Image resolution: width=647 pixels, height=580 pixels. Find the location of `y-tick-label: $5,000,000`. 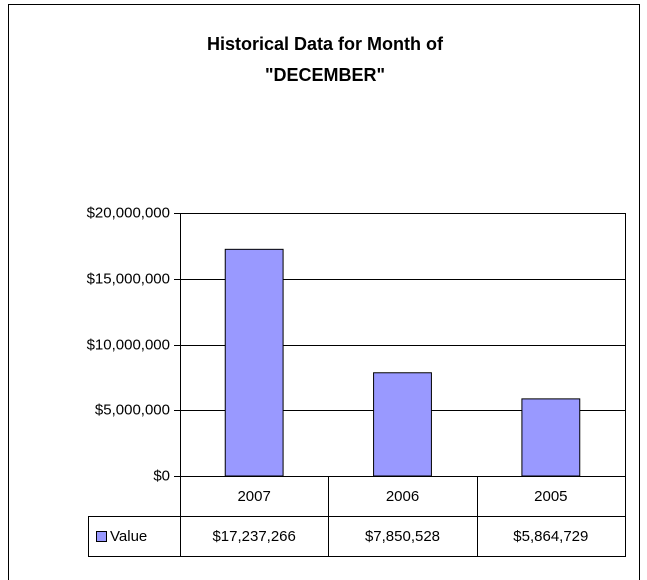

y-tick-label: $5,000,000 is located at coordinates (132, 409).